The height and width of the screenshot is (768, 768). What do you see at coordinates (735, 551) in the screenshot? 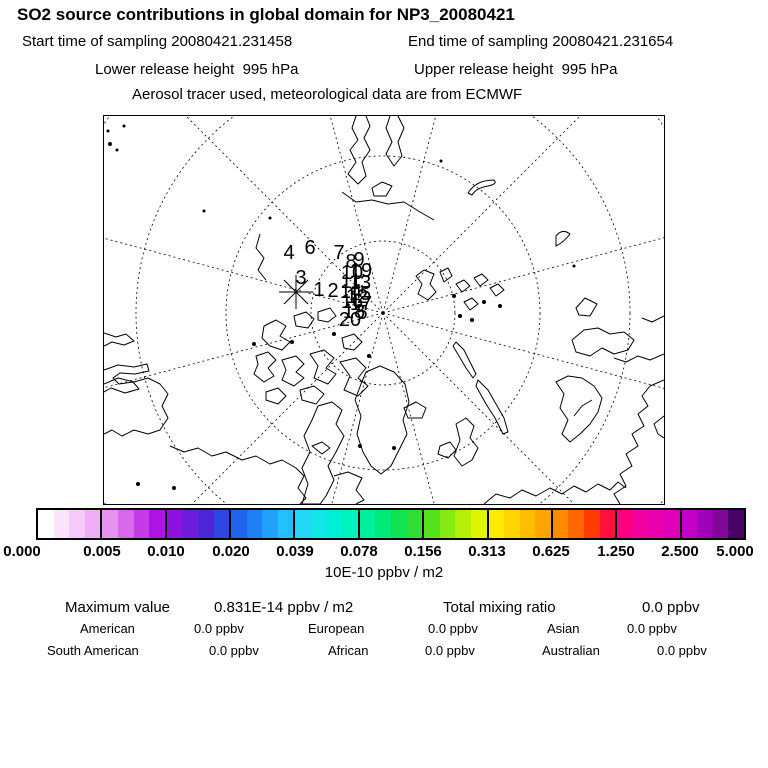
I see `colorbar-tick: 5.000` at bounding box center [735, 551].